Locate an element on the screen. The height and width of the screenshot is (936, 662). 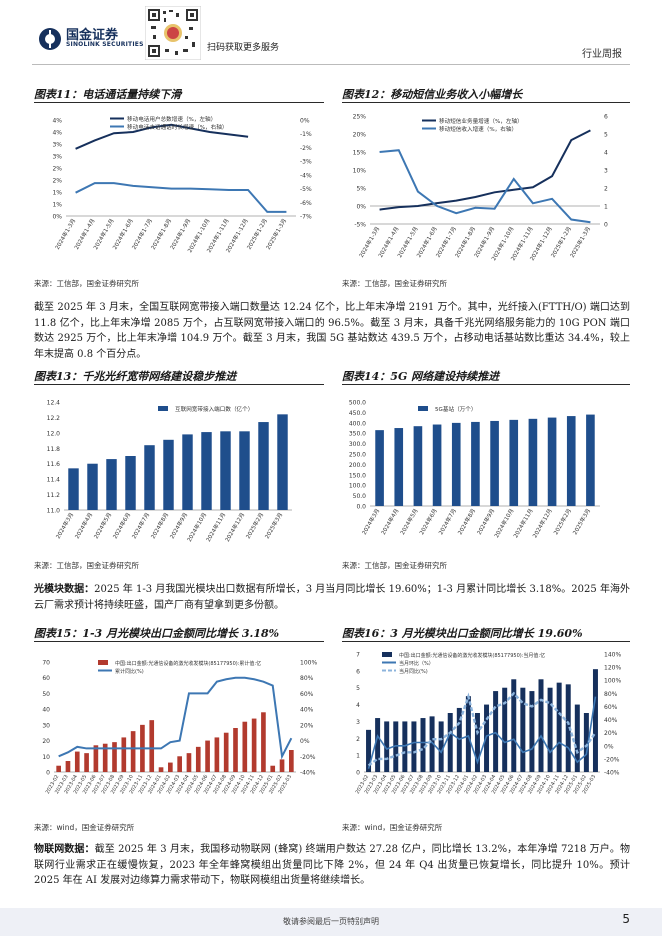
y-tick-label: 5% is located at coordinates (361, 189).